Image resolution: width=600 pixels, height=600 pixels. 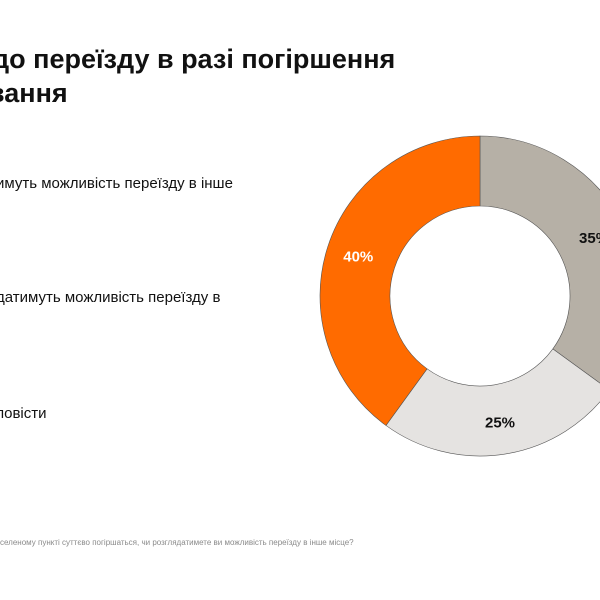 I want to click on chart-title: до переїзду в разі погіршення вання, so click(x=296, y=76).